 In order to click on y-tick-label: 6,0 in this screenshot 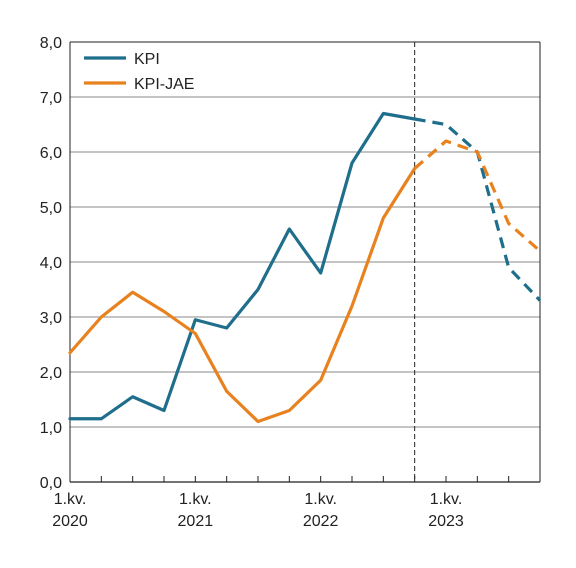, I will do `click(51, 153)`.